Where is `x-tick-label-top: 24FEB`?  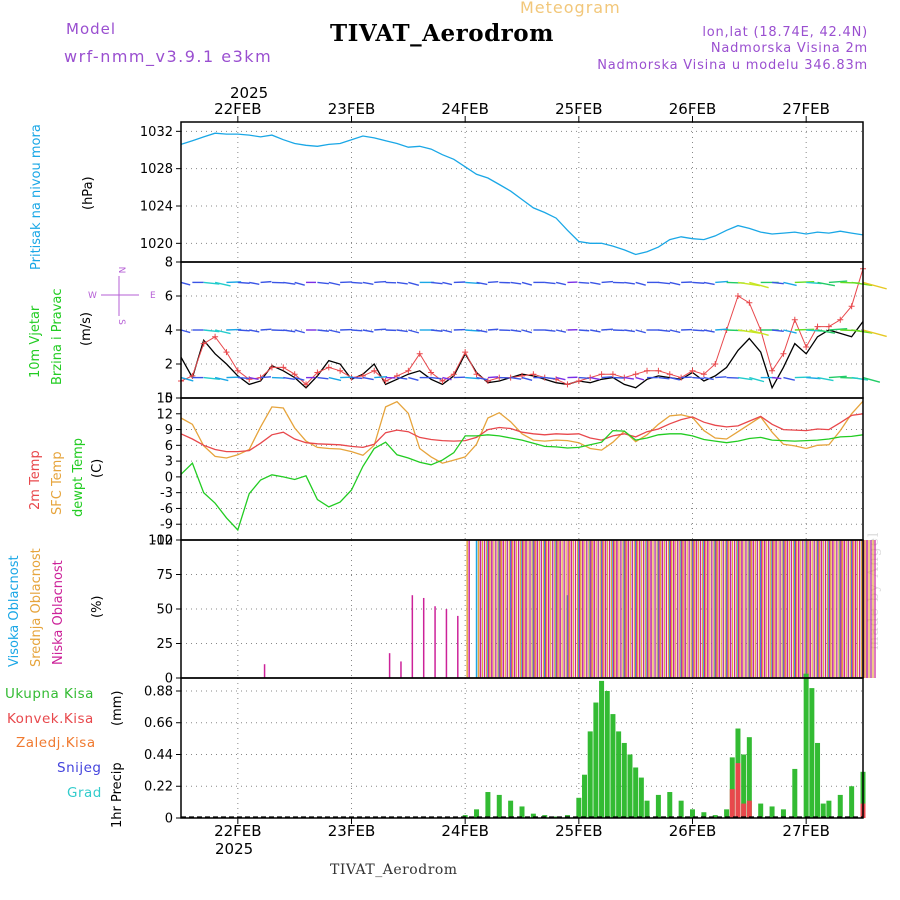
x-tick-label-top: 24FEB is located at coordinates (464, 109).